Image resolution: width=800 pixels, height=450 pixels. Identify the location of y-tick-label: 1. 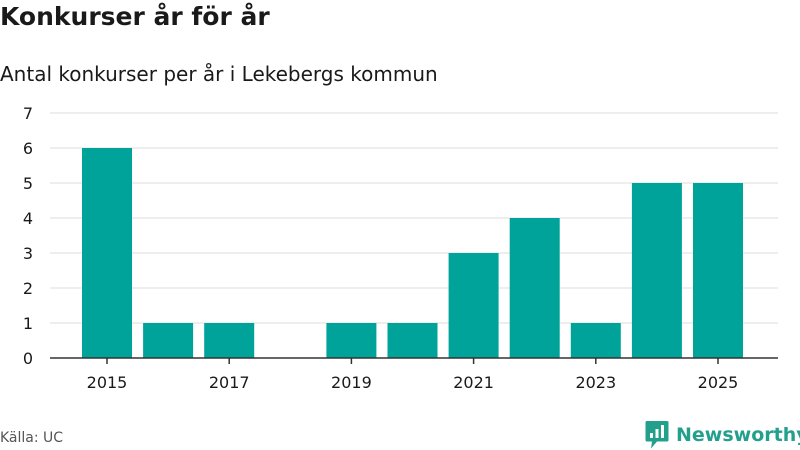
(28, 323).